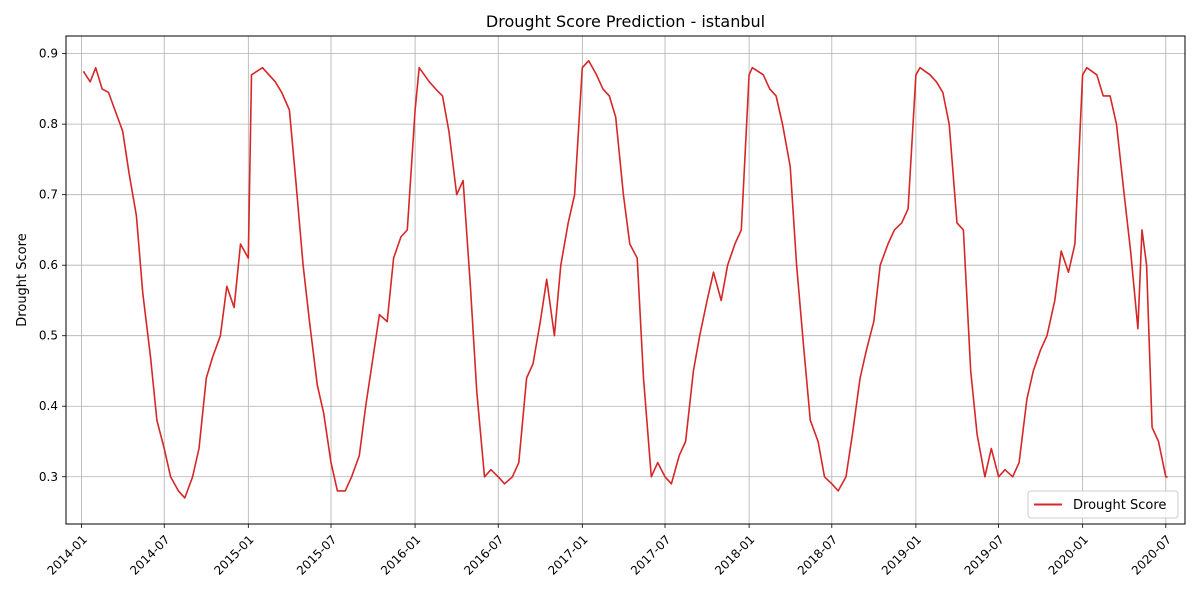 The height and width of the screenshot is (600, 1200). What do you see at coordinates (48, 54) in the screenshot?
I see `y-tick-label: 0.9` at bounding box center [48, 54].